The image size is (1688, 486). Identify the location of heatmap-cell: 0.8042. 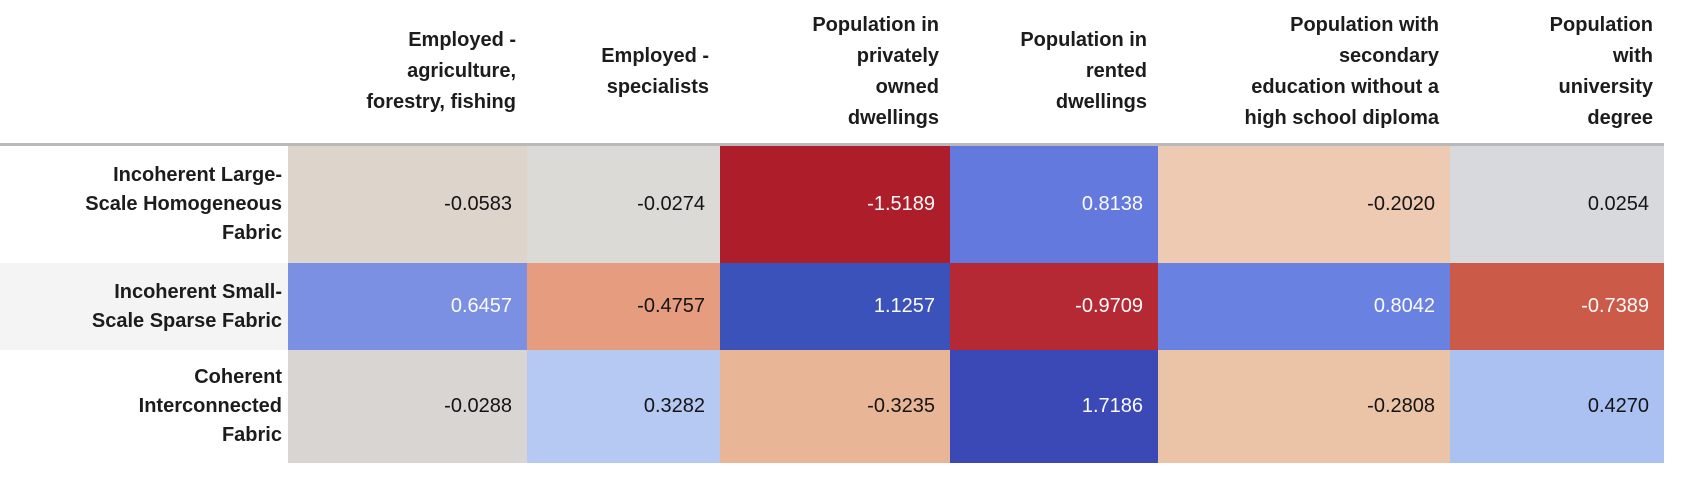
(1304, 306).